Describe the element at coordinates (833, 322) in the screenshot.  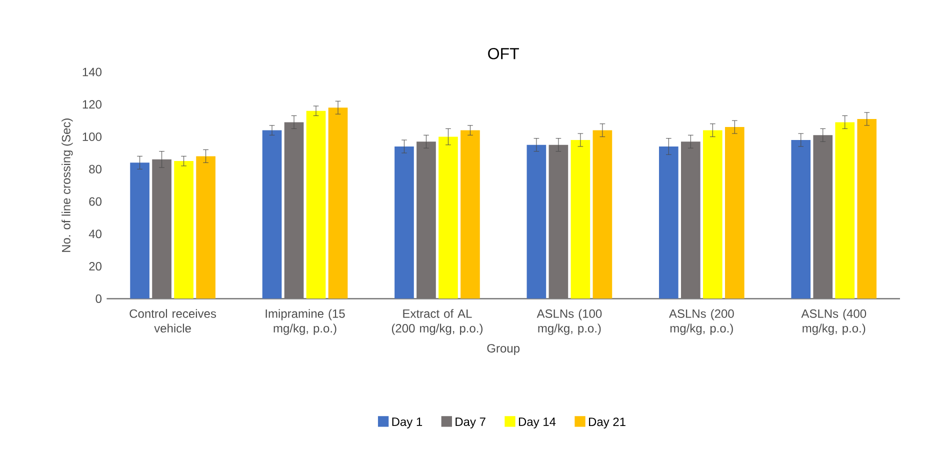
I see `x-tick-label: ASLNs (400 mg/kg, p.o.)` at that location.